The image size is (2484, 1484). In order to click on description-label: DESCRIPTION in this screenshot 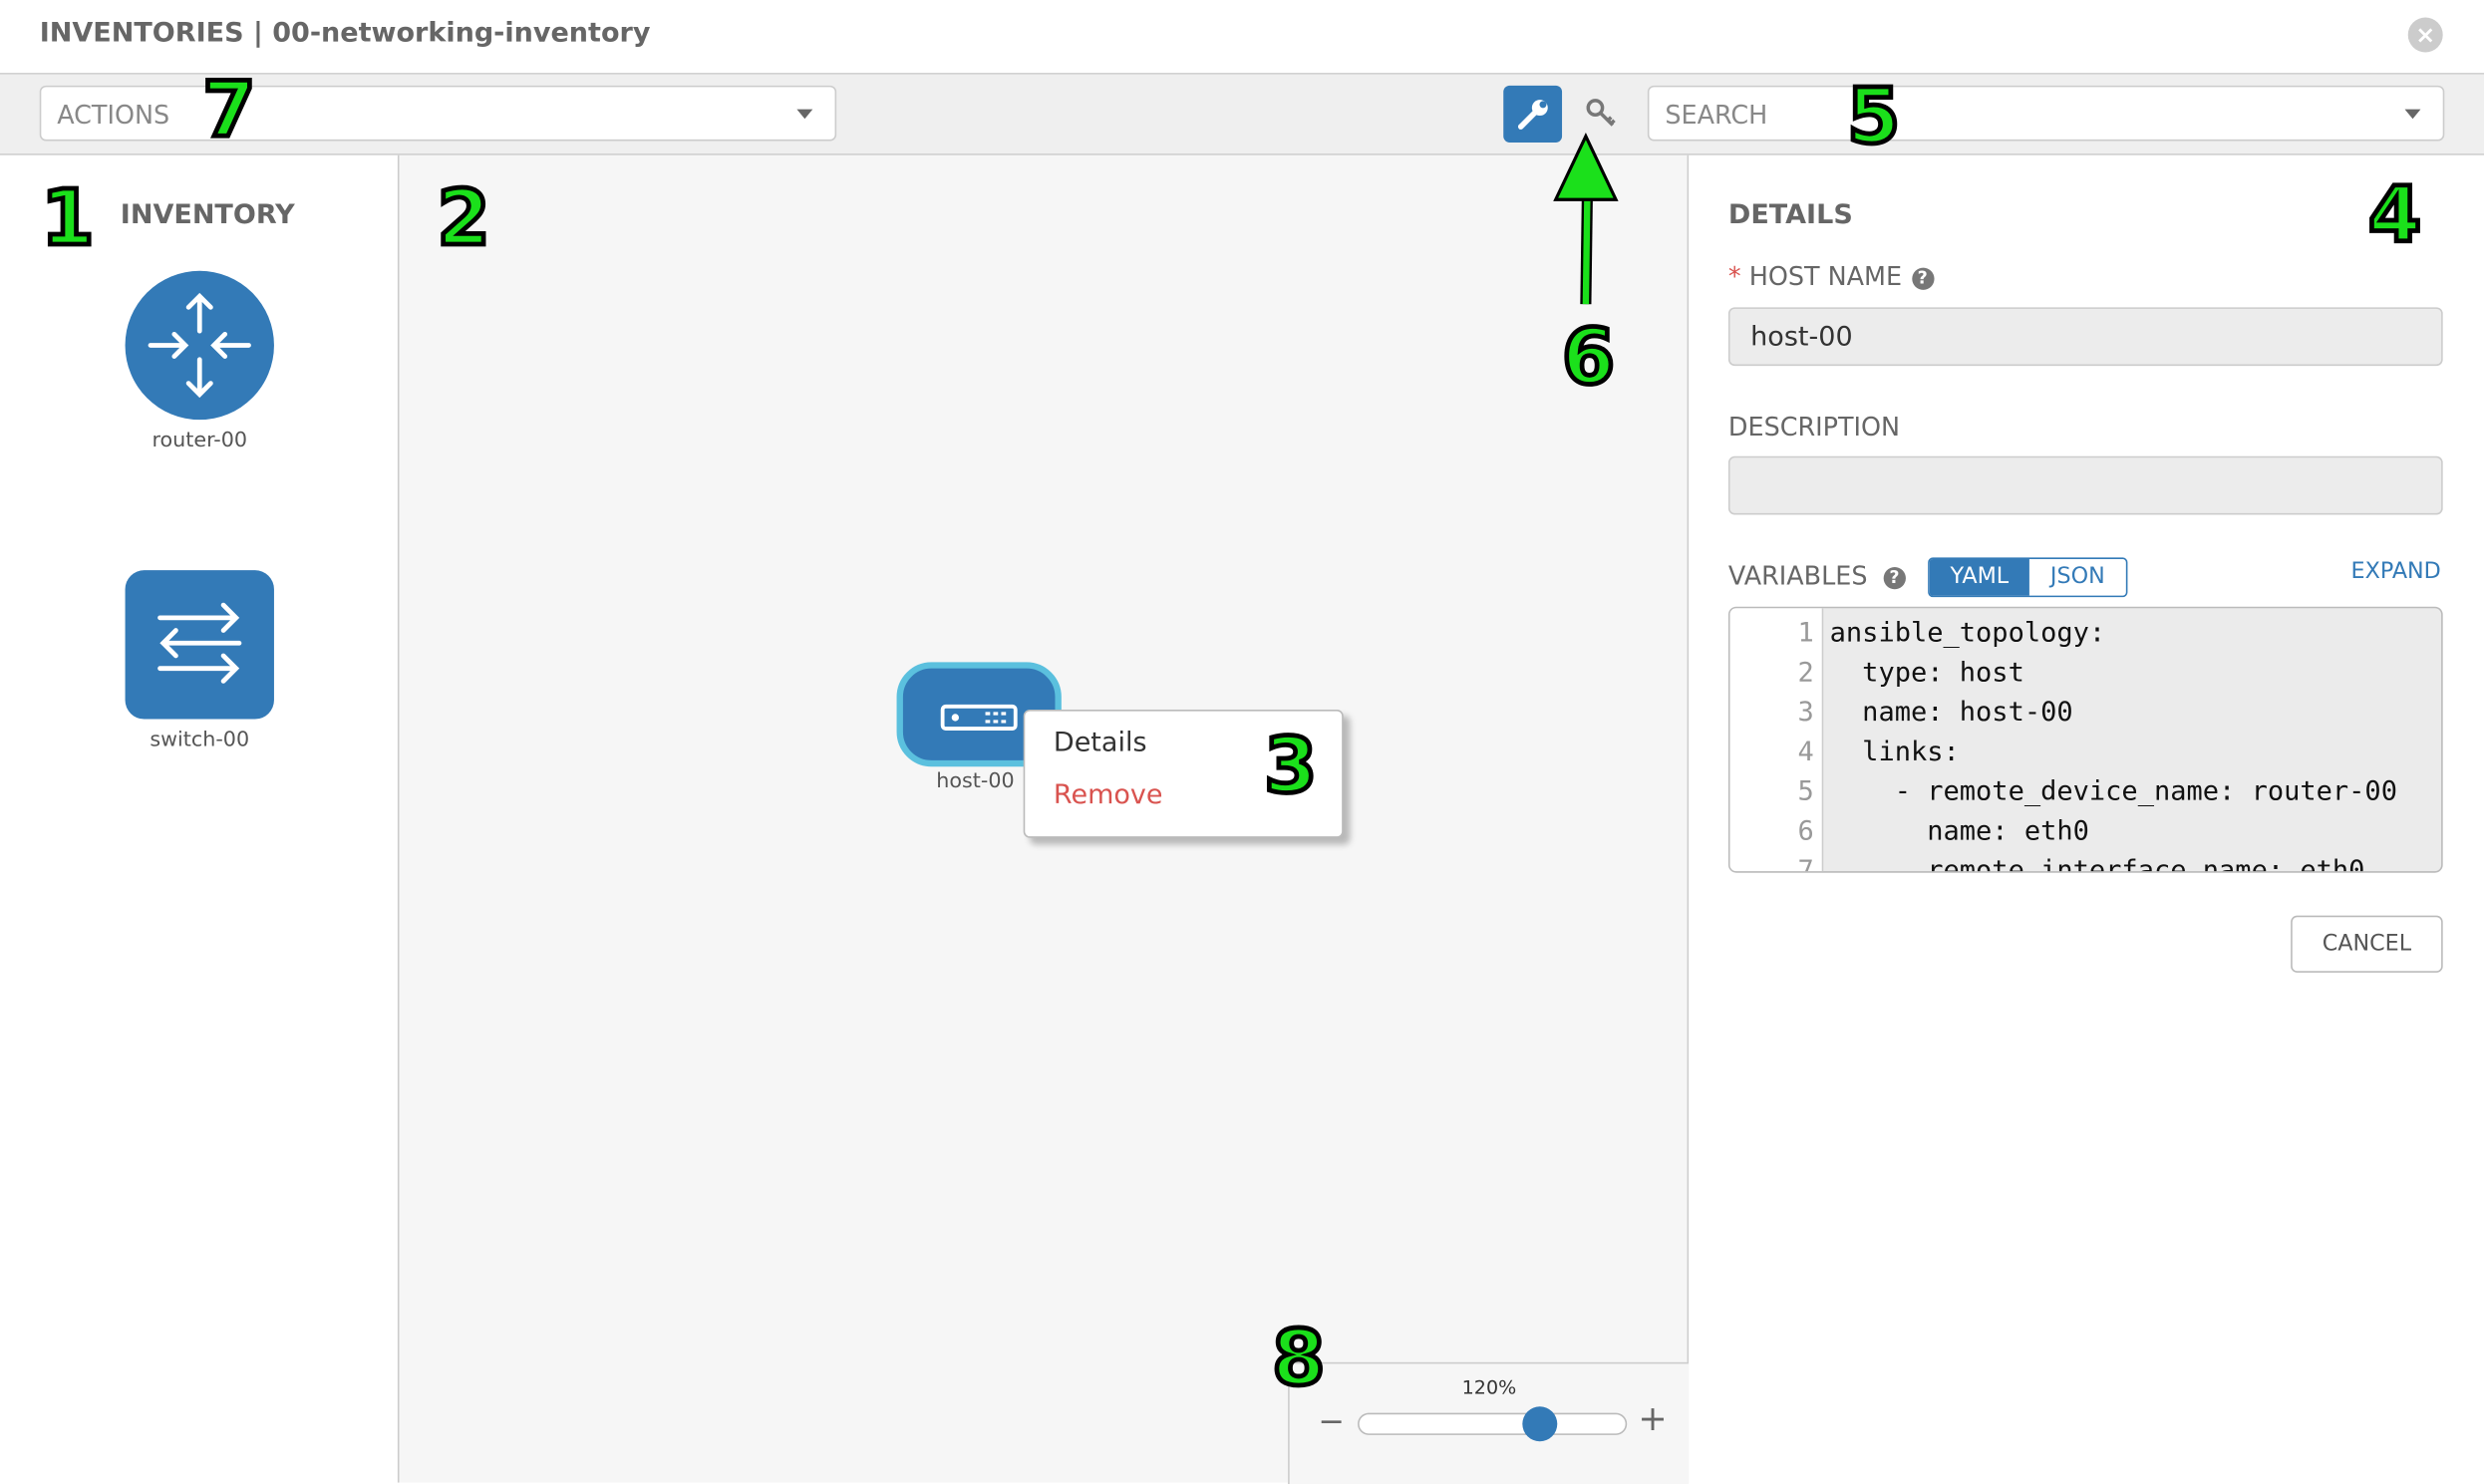, I will do `click(1814, 427)`.